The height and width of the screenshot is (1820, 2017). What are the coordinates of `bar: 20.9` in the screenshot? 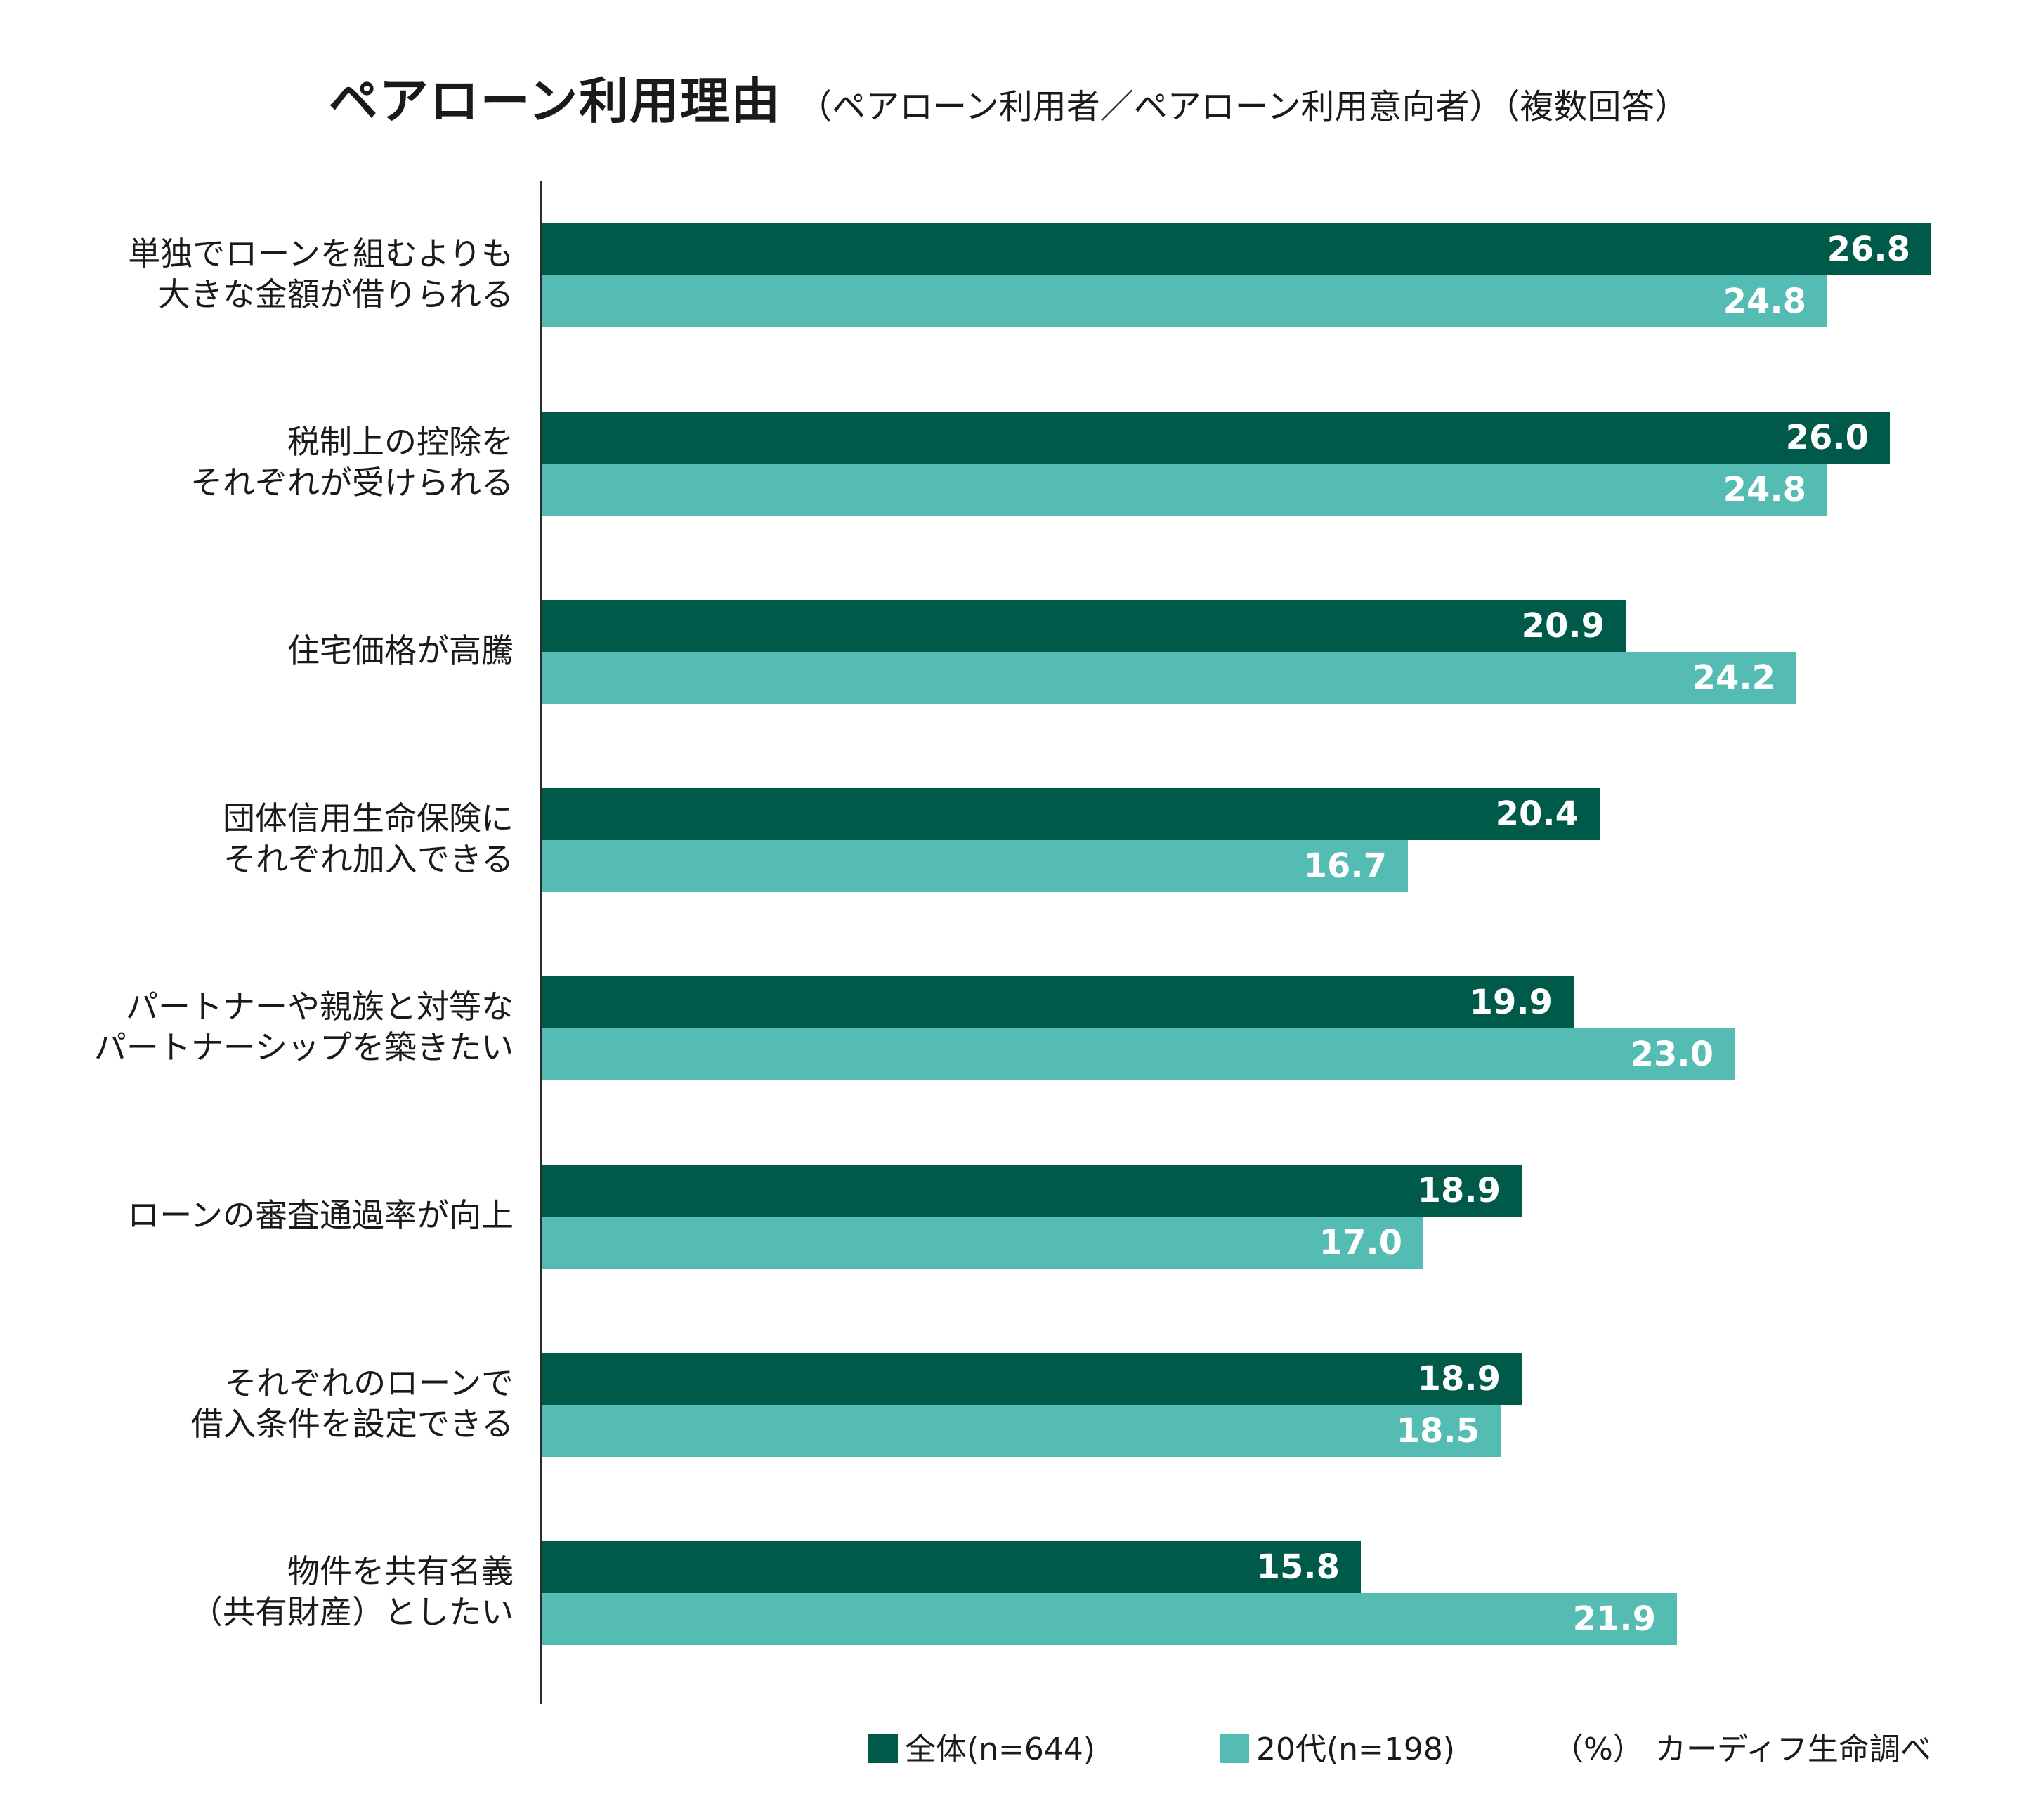 It's located at (1084, 626).